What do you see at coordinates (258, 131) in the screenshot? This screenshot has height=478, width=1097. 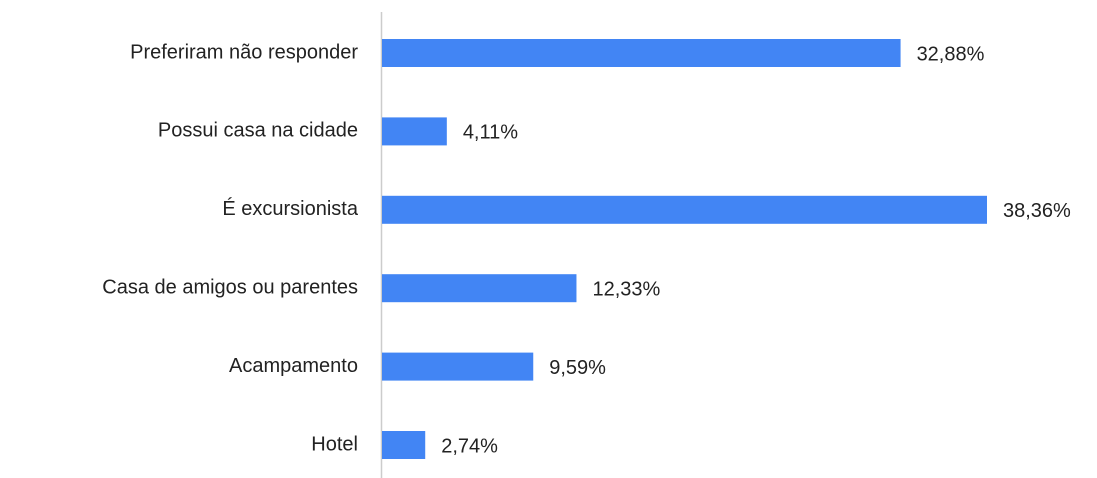 I see `category-label: Possui casa na cidade` at bounding box center [258, 131].